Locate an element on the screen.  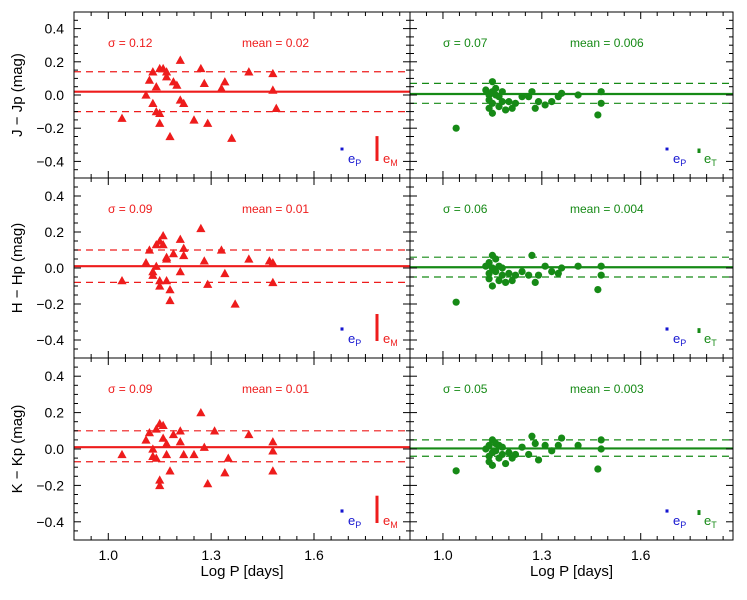
sigma-annotation: σ = 0.07 is located at coordinates (465, 43).